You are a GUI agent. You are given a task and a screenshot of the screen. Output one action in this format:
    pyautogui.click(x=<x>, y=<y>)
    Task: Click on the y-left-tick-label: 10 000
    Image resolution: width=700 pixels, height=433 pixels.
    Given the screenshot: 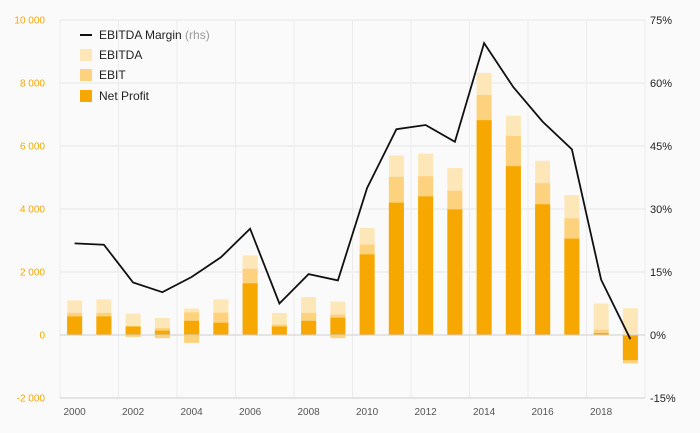 What is the action you would take?
    pyautogui.click(x=29, y=21)
    